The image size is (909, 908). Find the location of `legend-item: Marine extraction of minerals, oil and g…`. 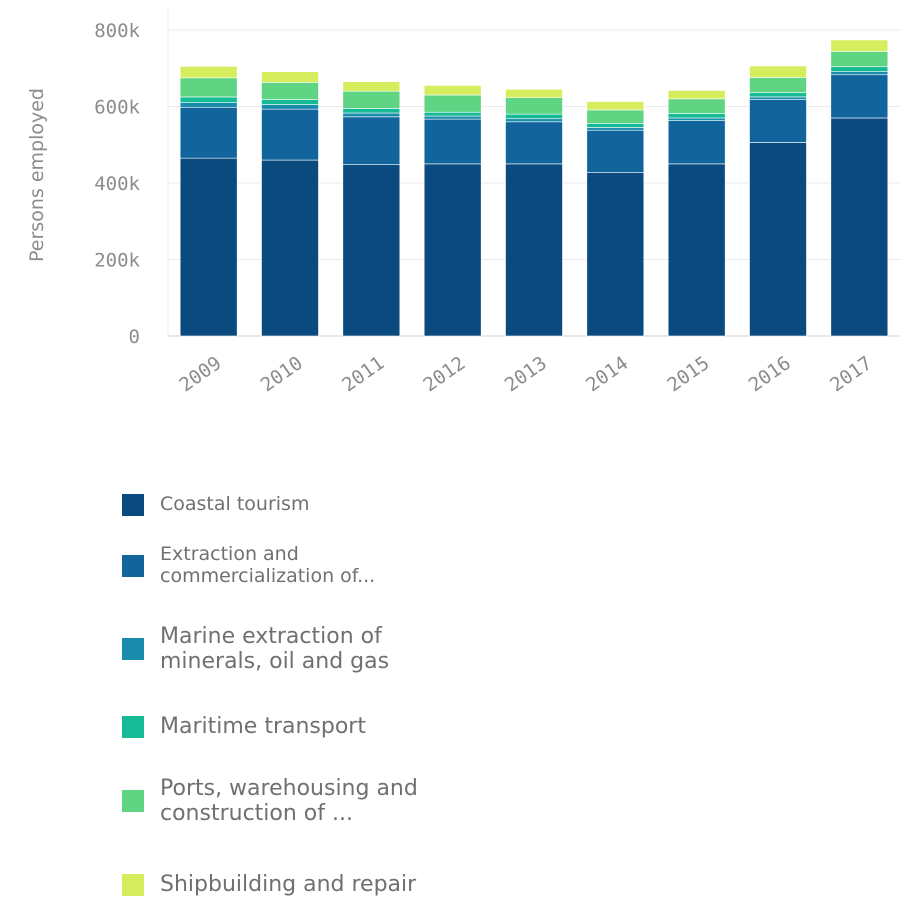

legend-item: Marine extraction of minerals, oil and g… is located at coordinates (255, 649).